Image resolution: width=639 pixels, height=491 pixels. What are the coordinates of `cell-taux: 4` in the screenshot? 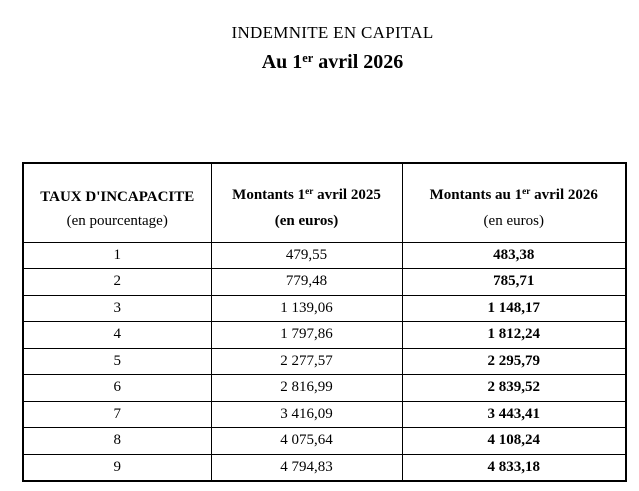 It's located at (117, 335).